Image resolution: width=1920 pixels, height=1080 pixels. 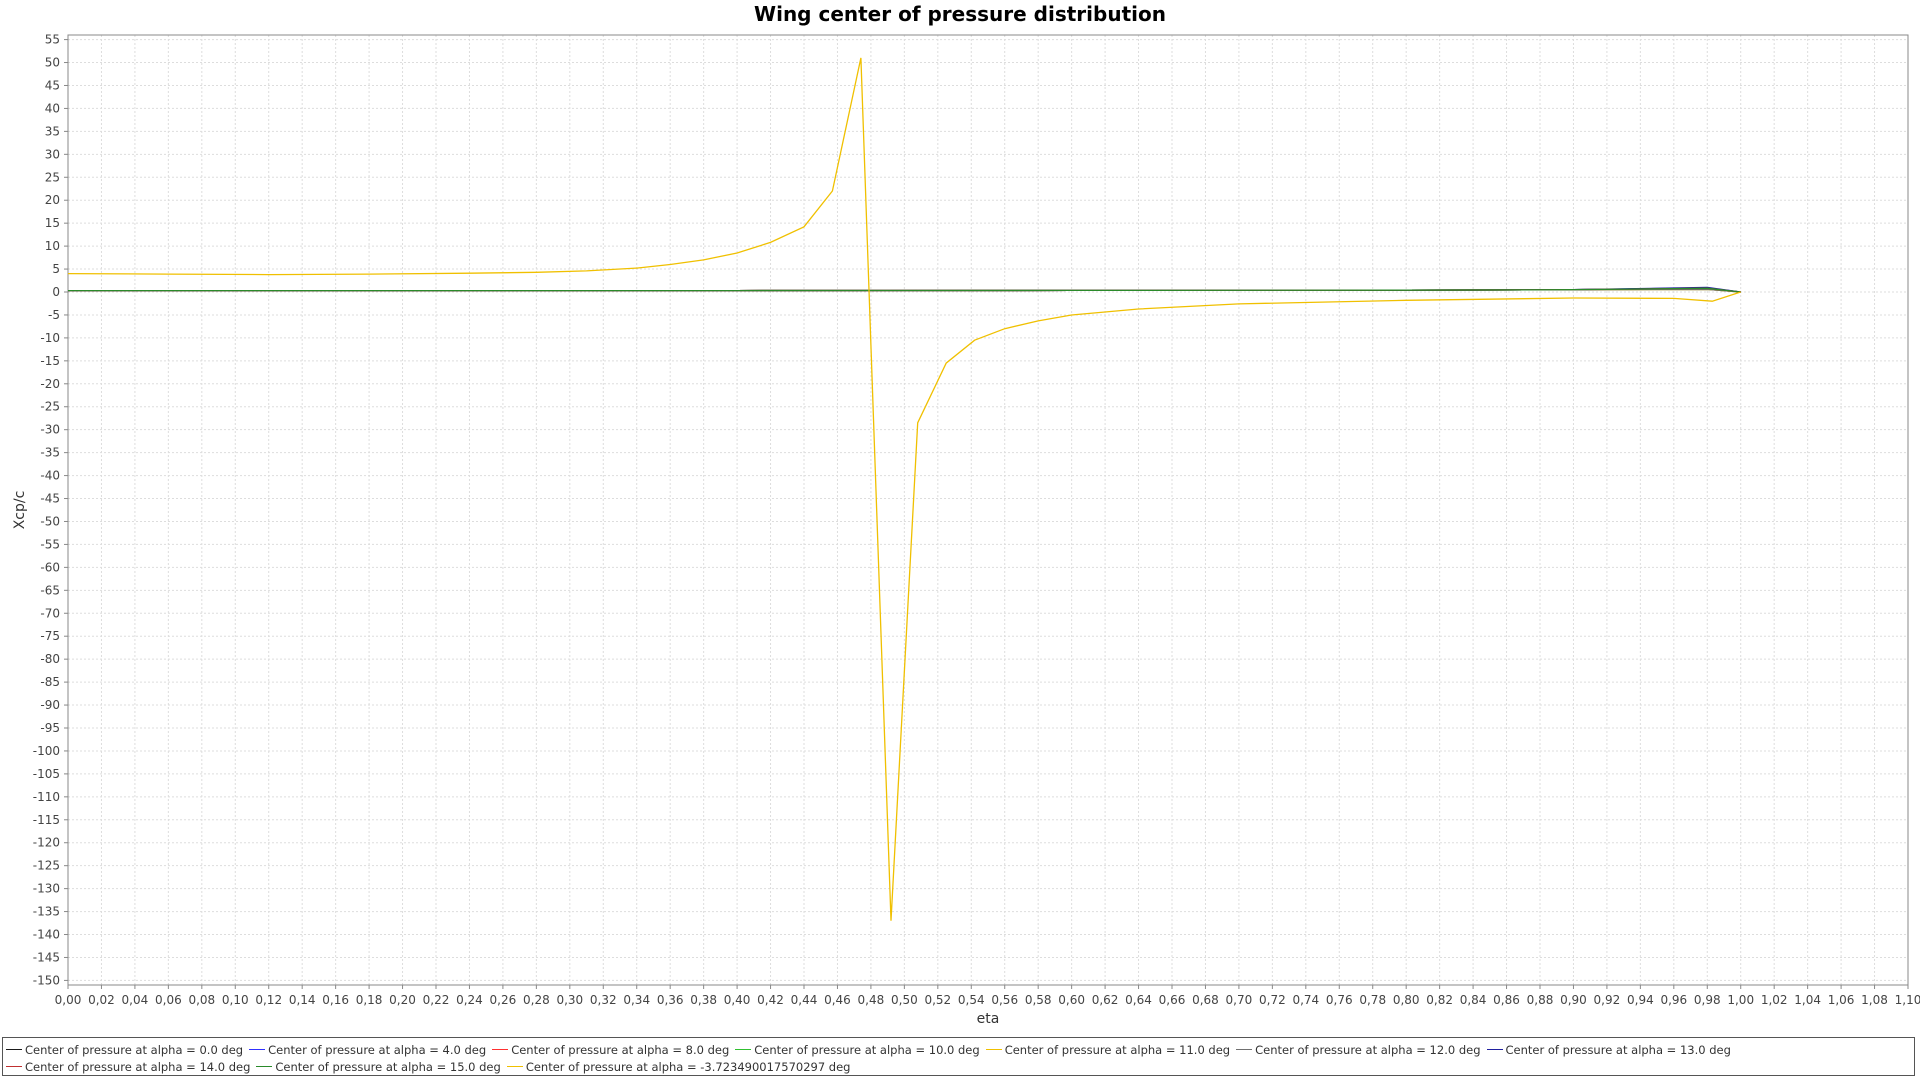 I want to click on x-tick-label: 0,58, so click(x=1038, y=1000).